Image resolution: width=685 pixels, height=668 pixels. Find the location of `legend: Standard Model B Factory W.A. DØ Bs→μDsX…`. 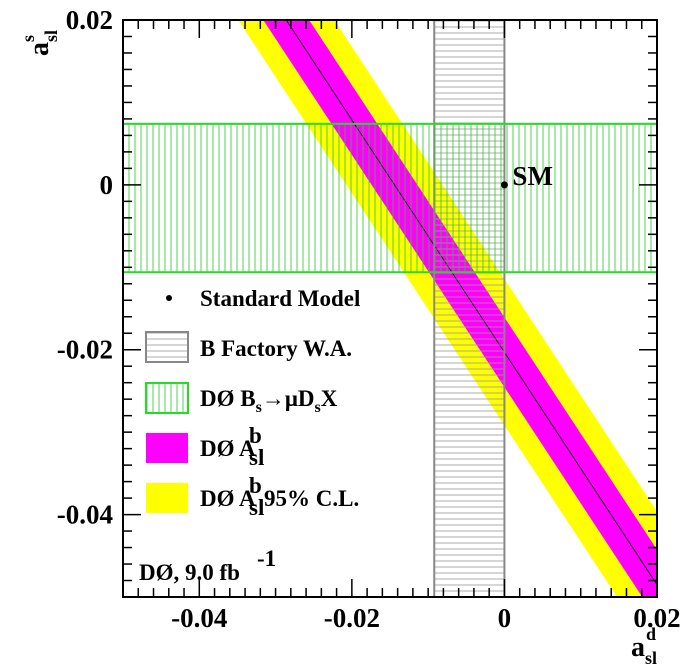

legend: Standard Model B Factory W.A. DØ Bs→μDsX… is located at coordinates (252, 403).